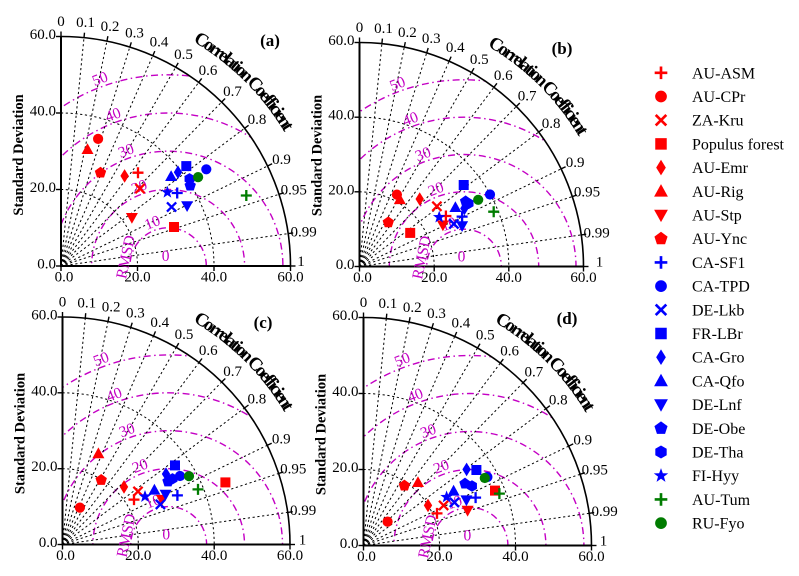  Describe the element at coordinates (738, 144) in the screenshot. I see `svg-text: Populus forest` at that location.